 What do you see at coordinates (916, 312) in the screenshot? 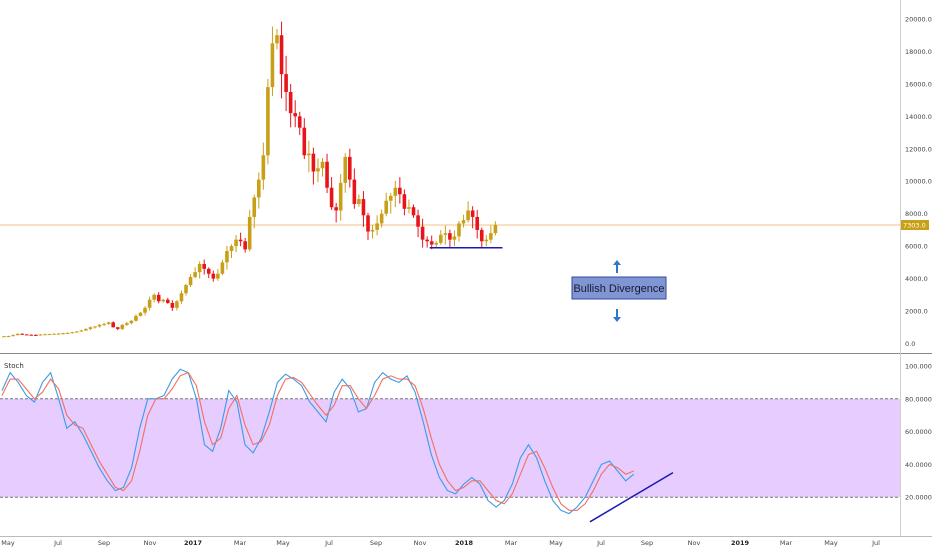
I see `price-tick-label: 2000.0` at bounding box center [916, 312].